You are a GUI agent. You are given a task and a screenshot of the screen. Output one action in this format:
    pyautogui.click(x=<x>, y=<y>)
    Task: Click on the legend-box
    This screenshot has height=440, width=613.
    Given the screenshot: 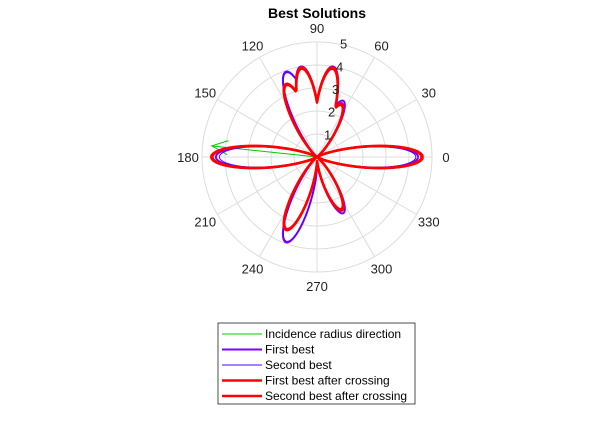 What is the action you would take?
    pyautogui.click(x=316, y=363)
    